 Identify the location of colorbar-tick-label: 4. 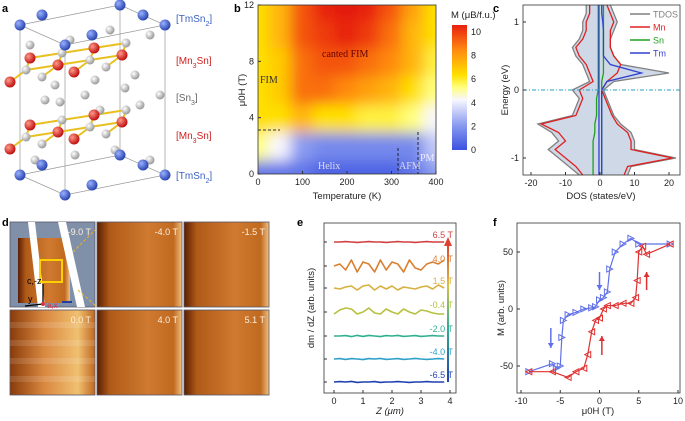
(473, 103).